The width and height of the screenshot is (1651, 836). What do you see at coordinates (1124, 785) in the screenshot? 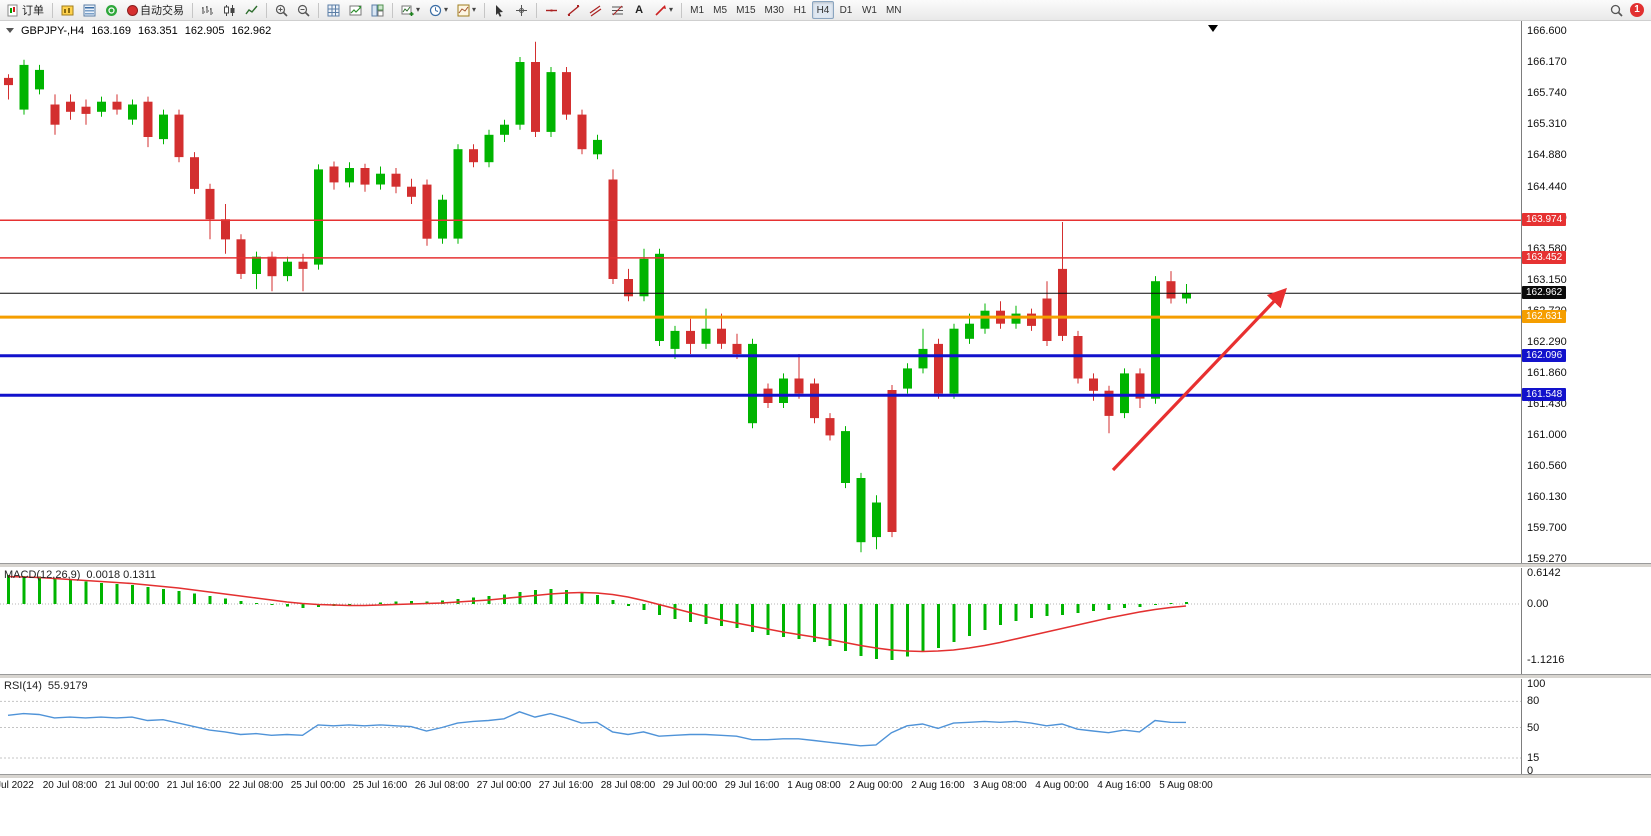
I see `time-axis-label: 4 Aug 16:00` at bounding box center [1124, 785].